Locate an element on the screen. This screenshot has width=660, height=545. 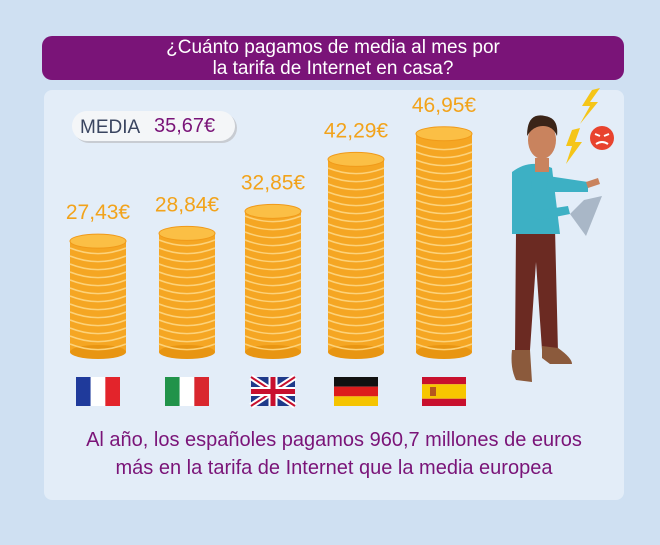
person-hair is located at coordinates (542, 125).